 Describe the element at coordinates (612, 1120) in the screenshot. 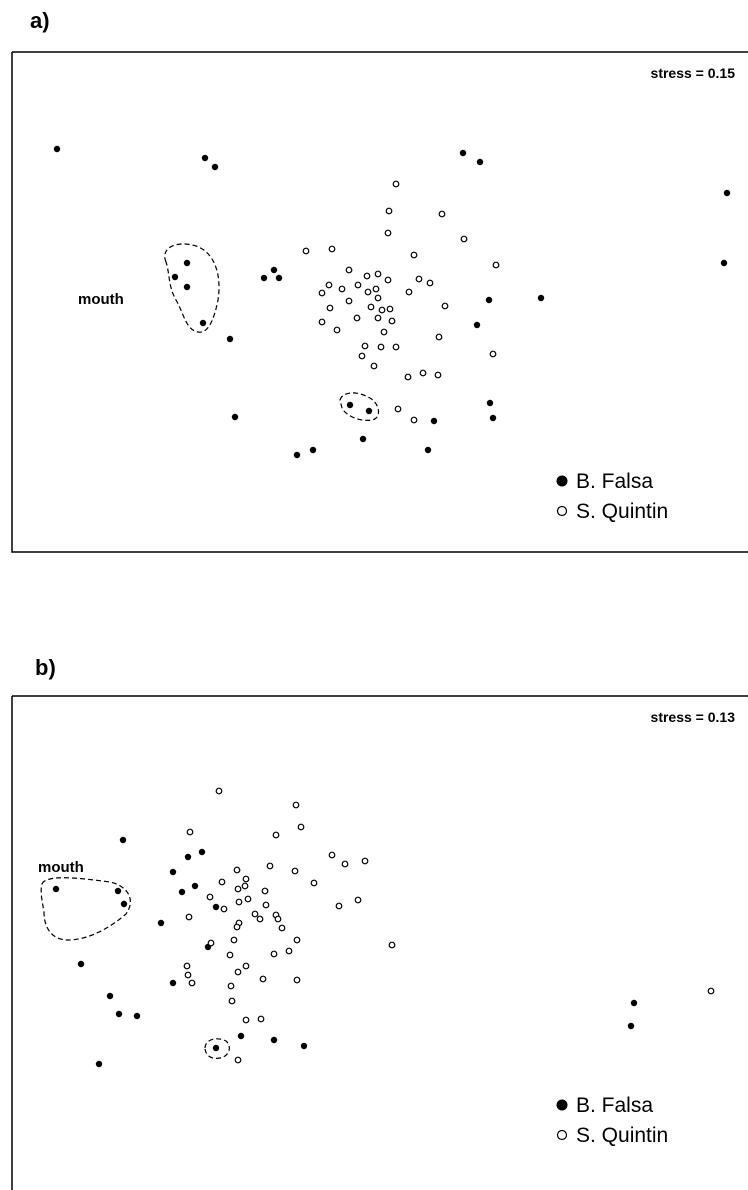

I see `panel-b-legend: B. Falsa S. Quintin` at that location.